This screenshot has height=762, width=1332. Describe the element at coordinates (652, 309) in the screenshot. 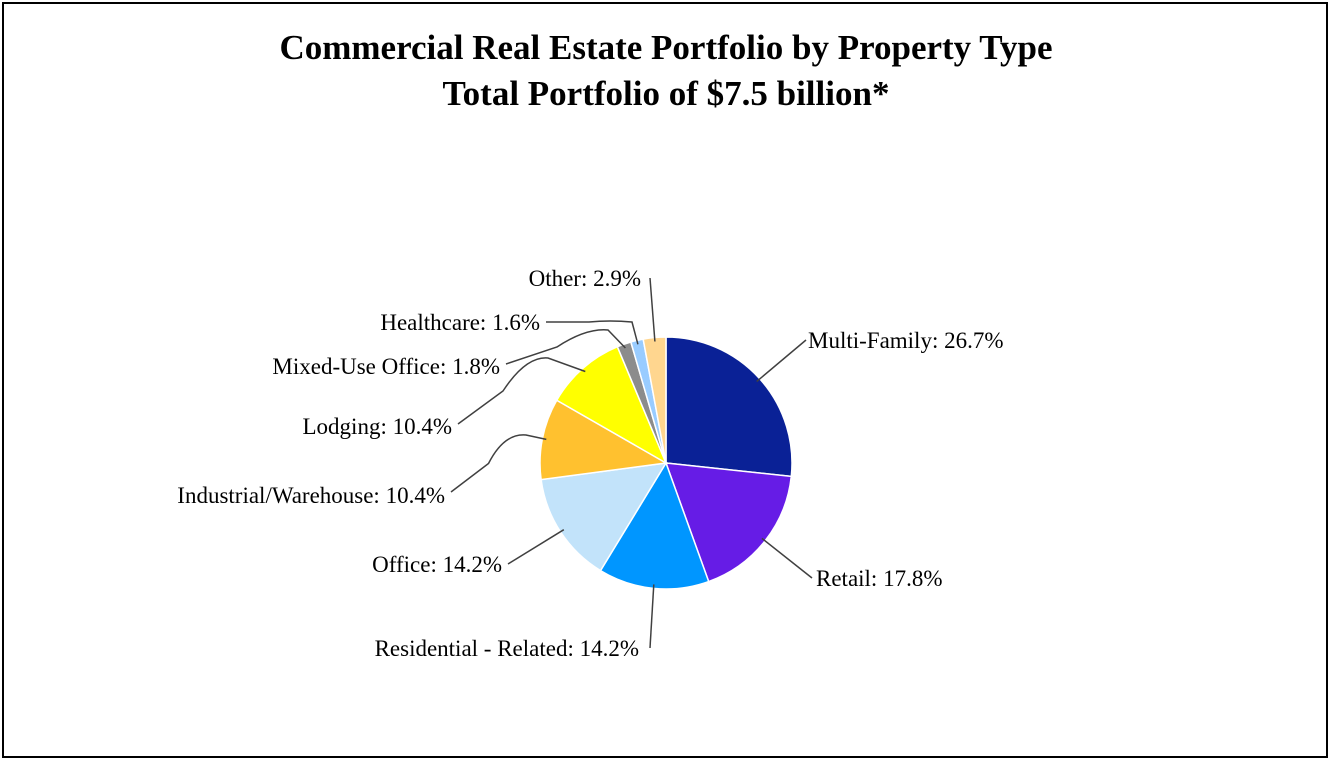

I see `leader-line-other` at that location.